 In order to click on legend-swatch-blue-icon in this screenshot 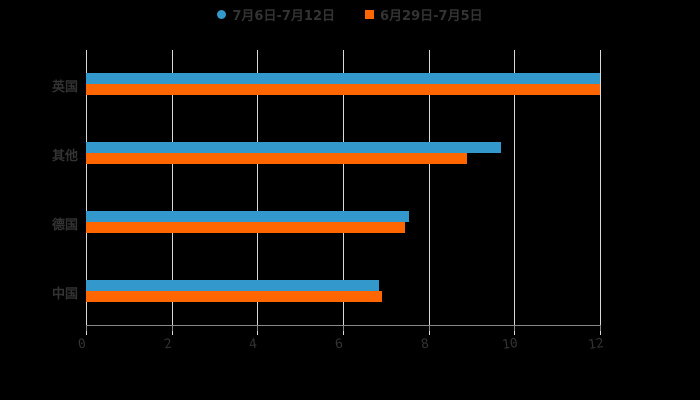, I will do `click(222, 14)`.